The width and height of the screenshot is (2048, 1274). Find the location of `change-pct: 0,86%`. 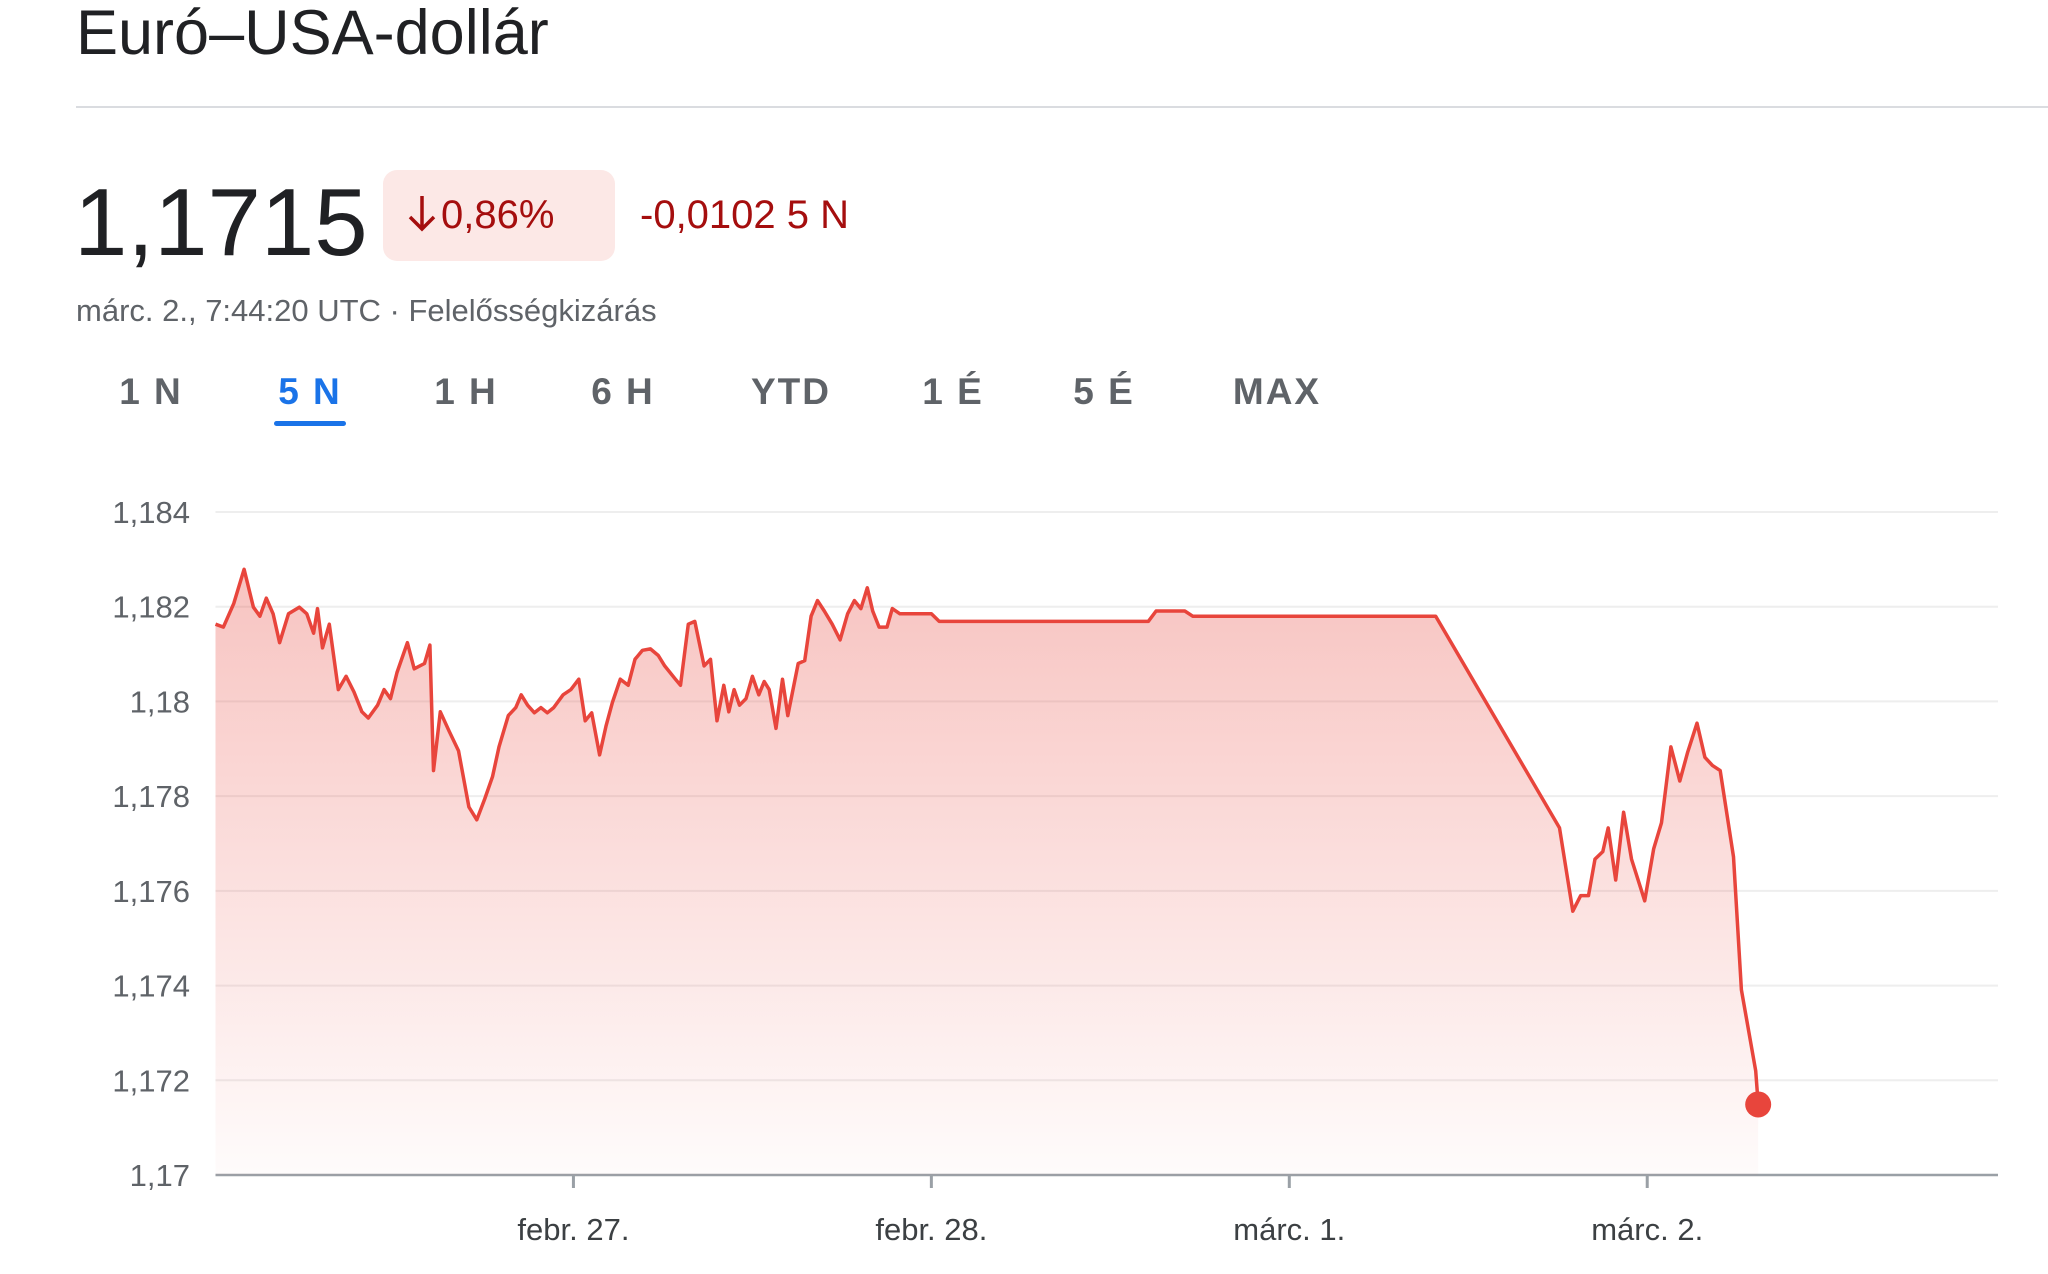

change-pct: 0,86% is located at coordinates (497, 215).